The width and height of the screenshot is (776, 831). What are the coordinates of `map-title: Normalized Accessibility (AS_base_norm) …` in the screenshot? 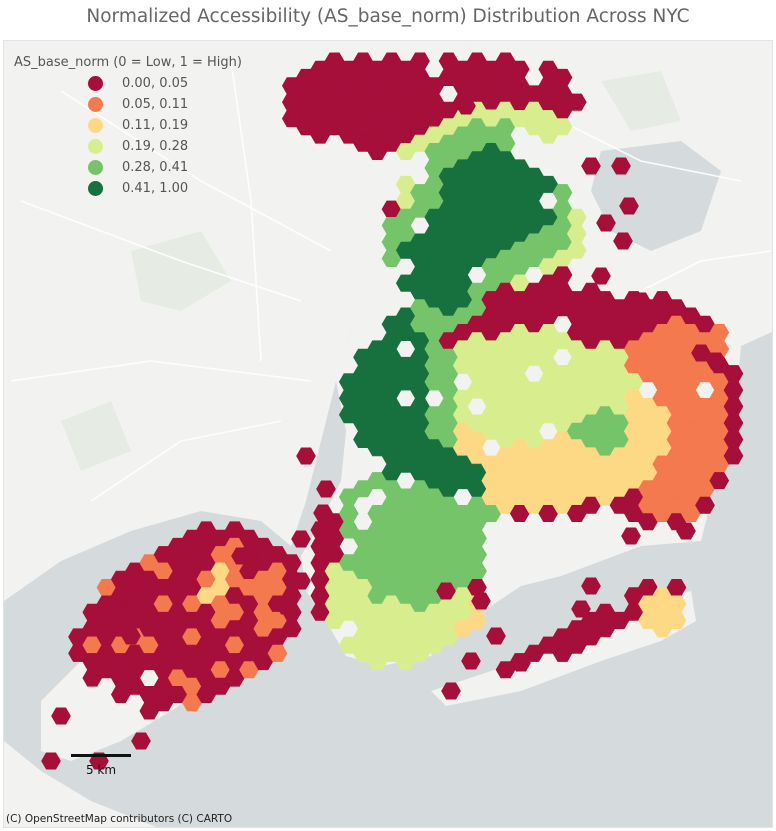 It's located at (388, 16).